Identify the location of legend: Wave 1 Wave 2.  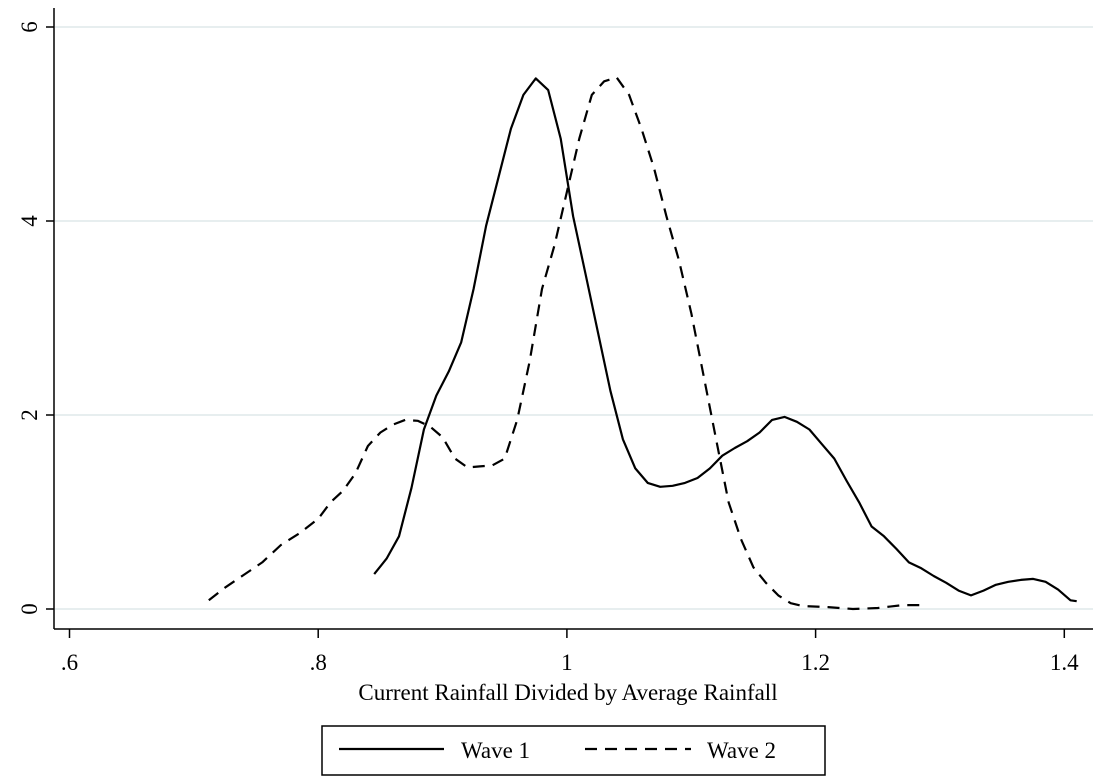
(573, 750).